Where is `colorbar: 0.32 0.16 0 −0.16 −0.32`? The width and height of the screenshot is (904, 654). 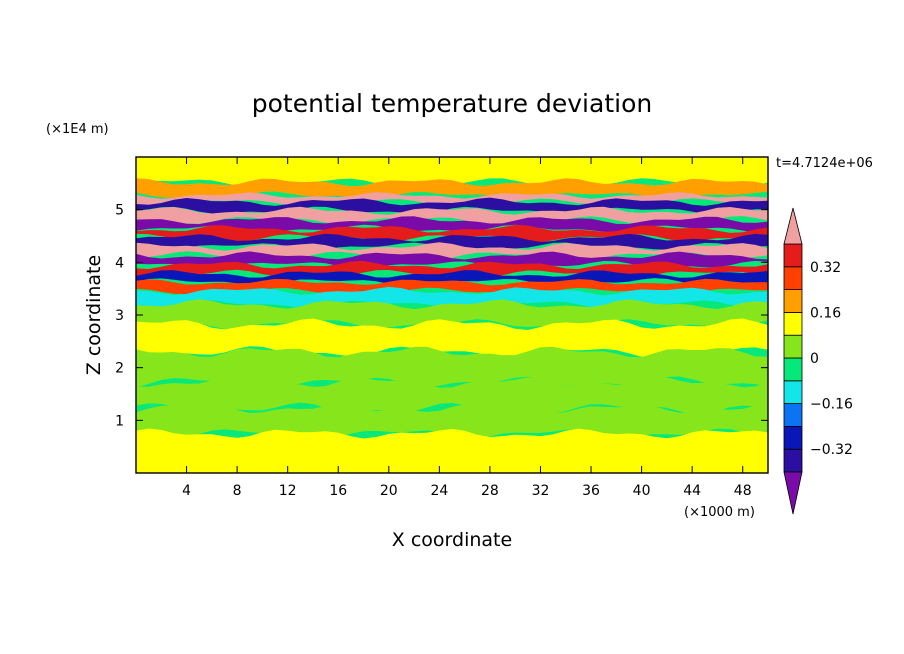 colorbar: 0.32 0.16 0 −0.16 −0.32 is located at coordinates (818, 361).